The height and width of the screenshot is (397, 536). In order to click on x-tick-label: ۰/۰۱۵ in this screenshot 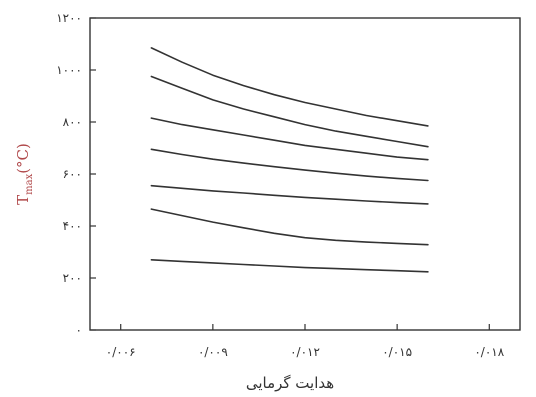, I will do `click(397, 352)`.